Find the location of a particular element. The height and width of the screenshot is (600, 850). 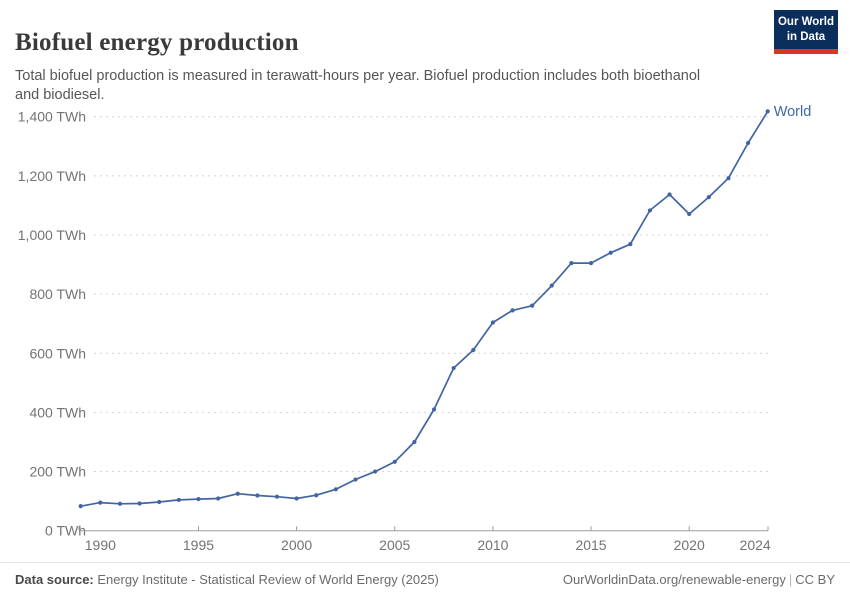

series-label-world: World is located at coordinates (793, 112).